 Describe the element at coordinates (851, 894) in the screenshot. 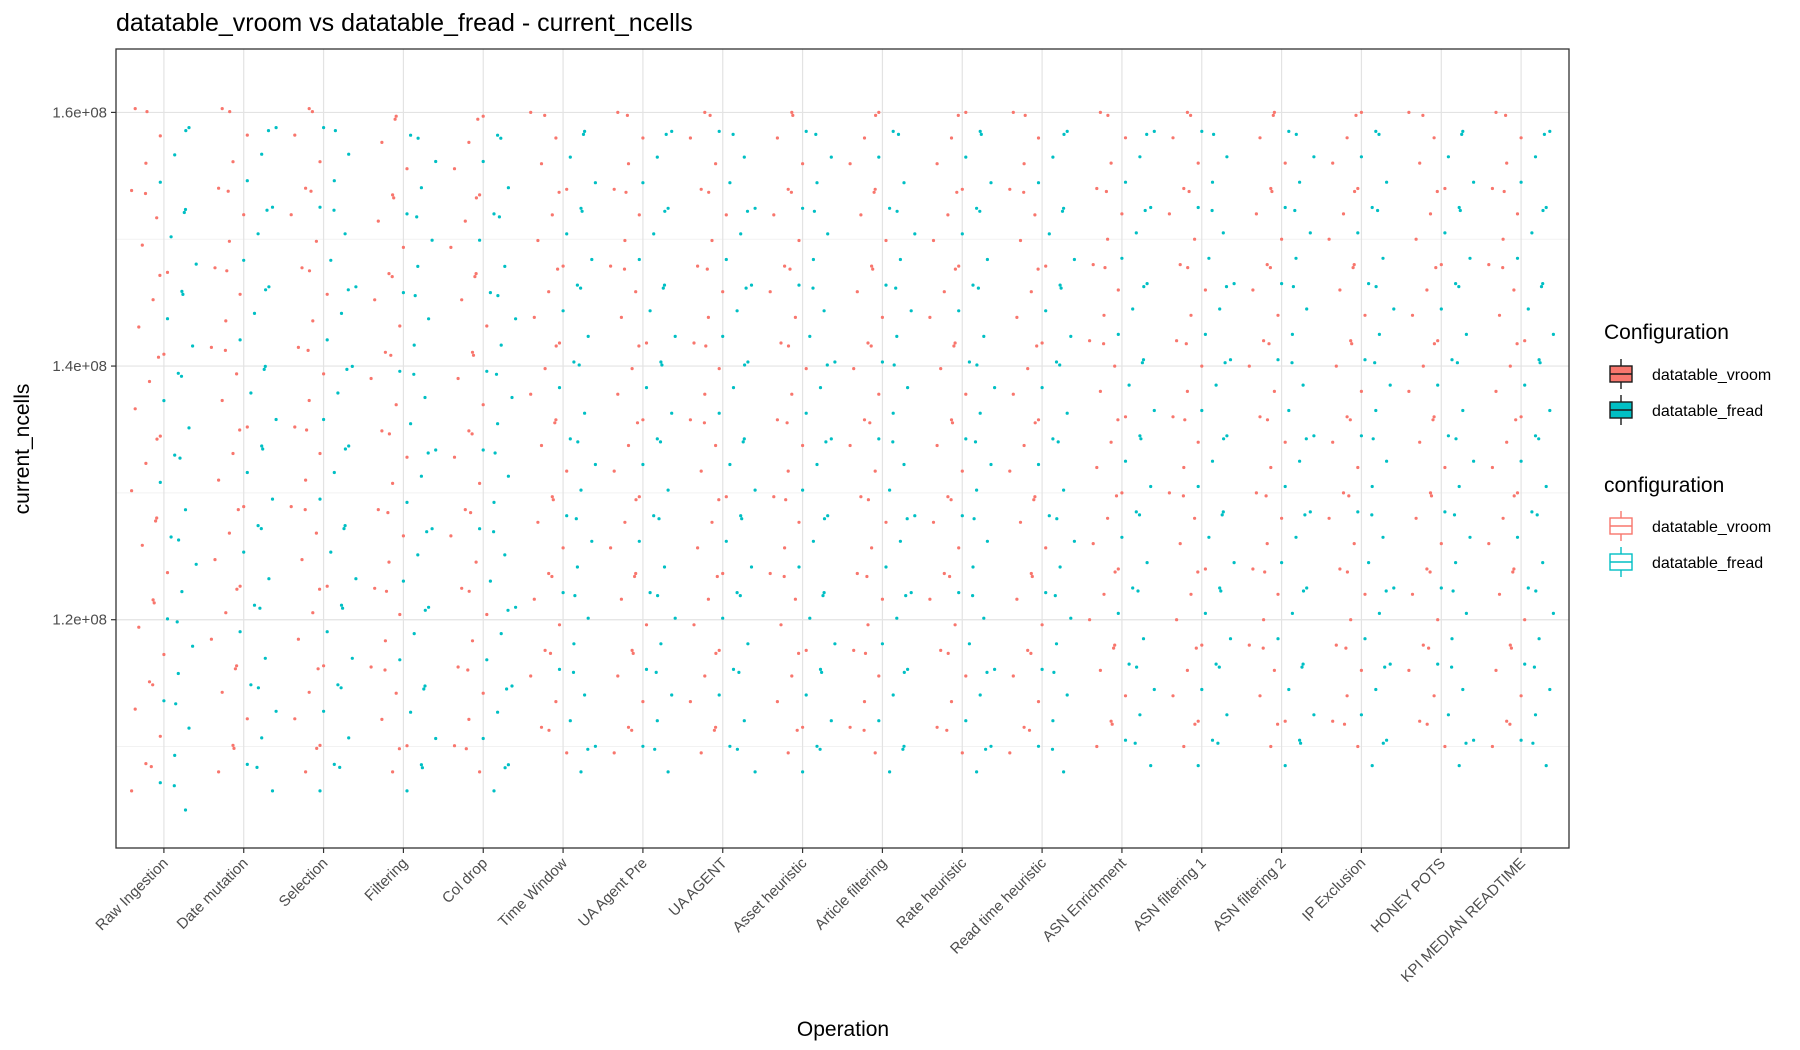

I see `x-tick-label: Article filtering` at that location.